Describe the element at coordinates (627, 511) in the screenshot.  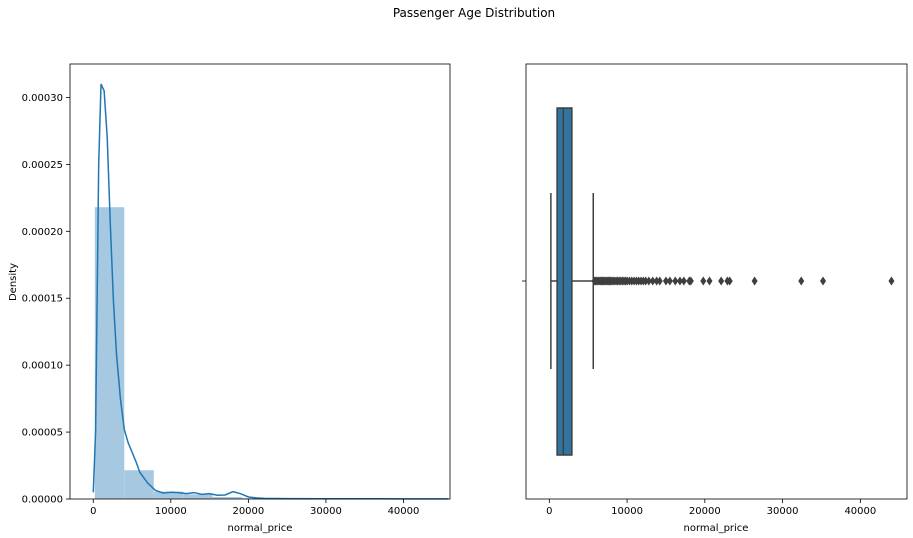
I see `right-x-tick-label: 10000` at that location.